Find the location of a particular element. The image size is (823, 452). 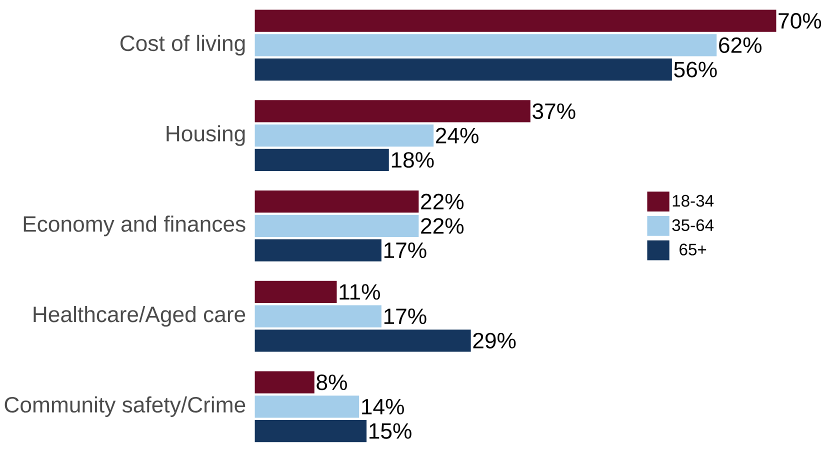

y-tick-label: Healthcare/Aged care is located at coordinates (140, 316).